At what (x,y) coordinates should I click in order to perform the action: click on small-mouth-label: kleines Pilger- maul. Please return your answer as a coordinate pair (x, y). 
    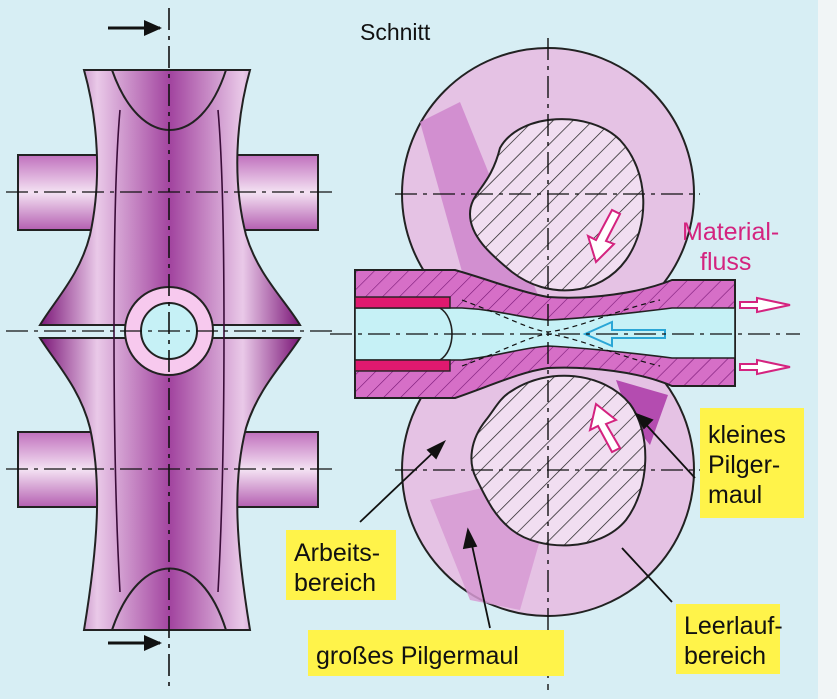
    Looking at the image, I should click on (752, 463).